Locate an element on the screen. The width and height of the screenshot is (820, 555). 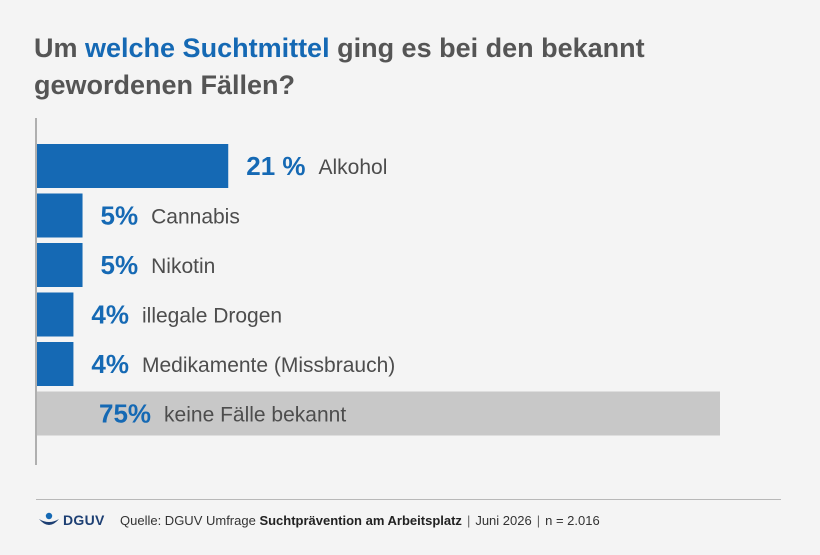
source-sample-size: n = 2.016 is located at coordinates (572, 520).